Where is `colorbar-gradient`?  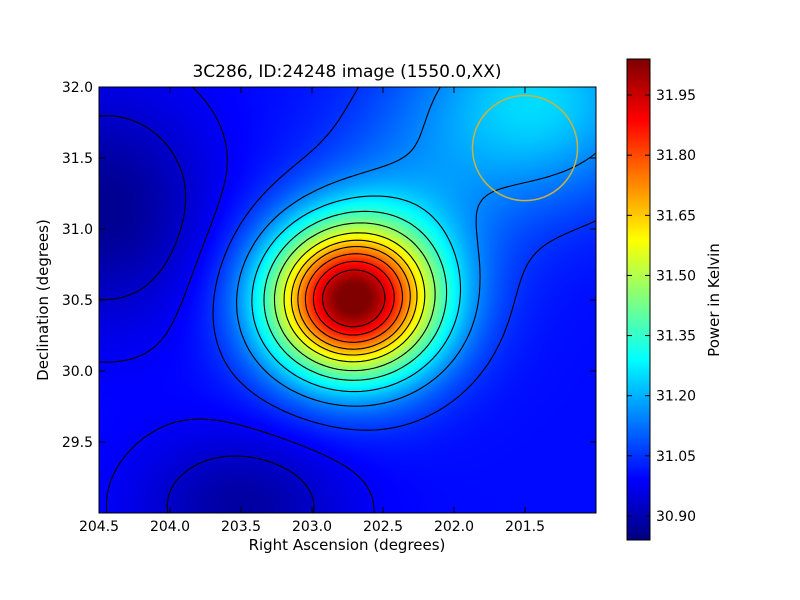
colorbar-gradient is located at coordinates (638, 299).